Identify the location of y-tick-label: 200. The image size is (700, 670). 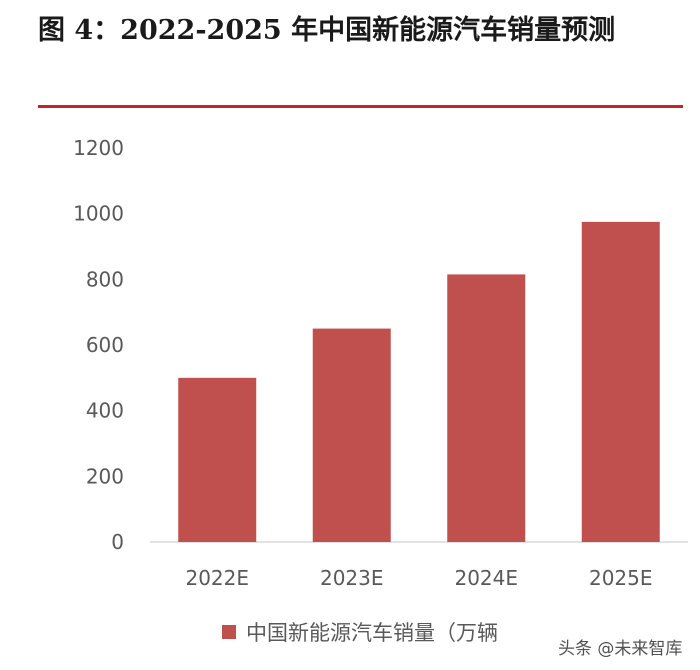
(105, 476).